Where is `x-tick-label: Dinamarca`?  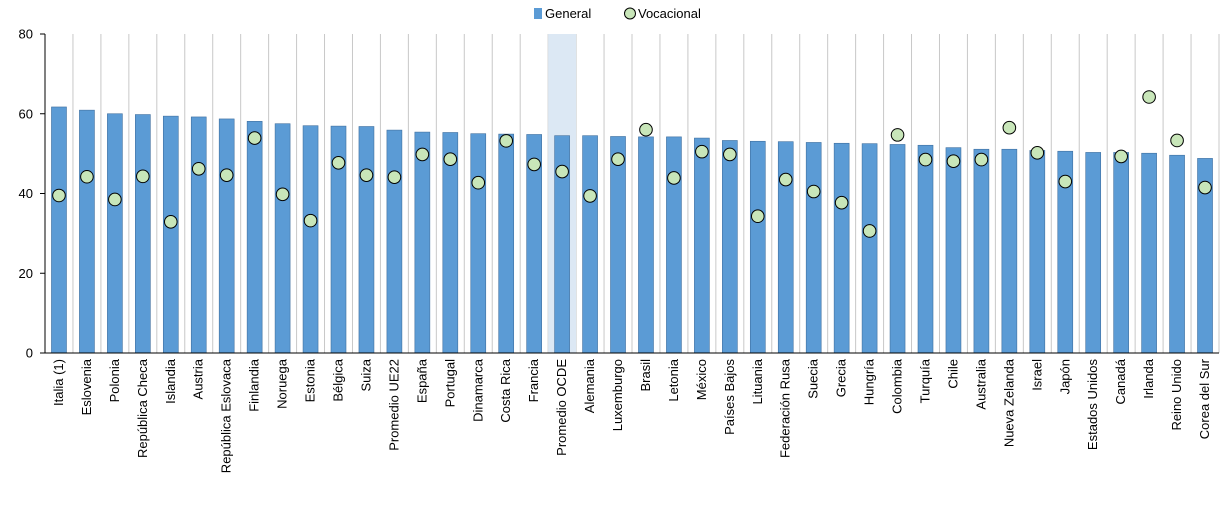 x-tick-label: Dinamarca is located at coordinates (477, 390).